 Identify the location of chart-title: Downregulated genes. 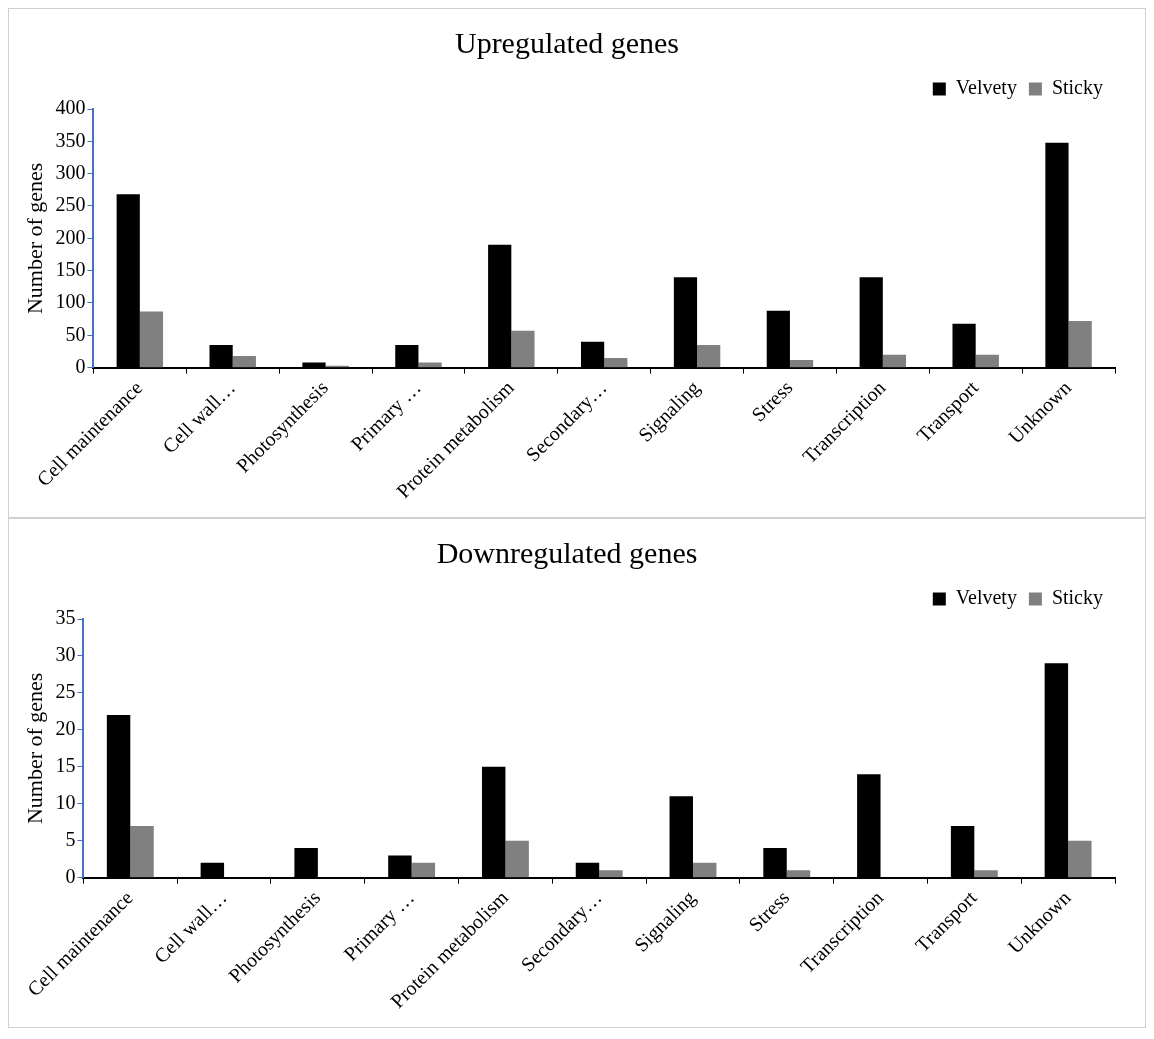
(567, 552).